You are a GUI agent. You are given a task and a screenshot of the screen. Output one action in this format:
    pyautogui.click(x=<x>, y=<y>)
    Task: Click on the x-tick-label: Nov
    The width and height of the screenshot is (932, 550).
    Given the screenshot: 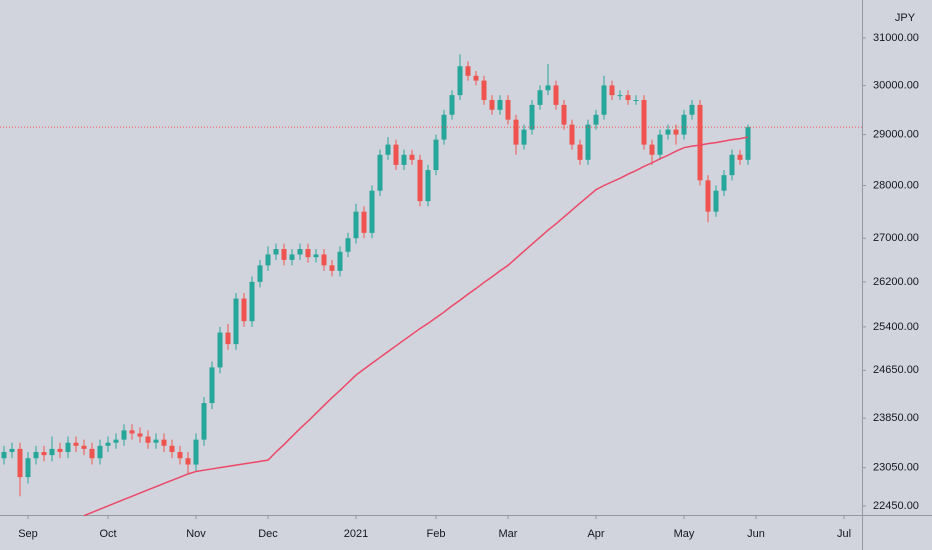 What is the action you would take?
    pyautogui.click(x=196, y=534)
    